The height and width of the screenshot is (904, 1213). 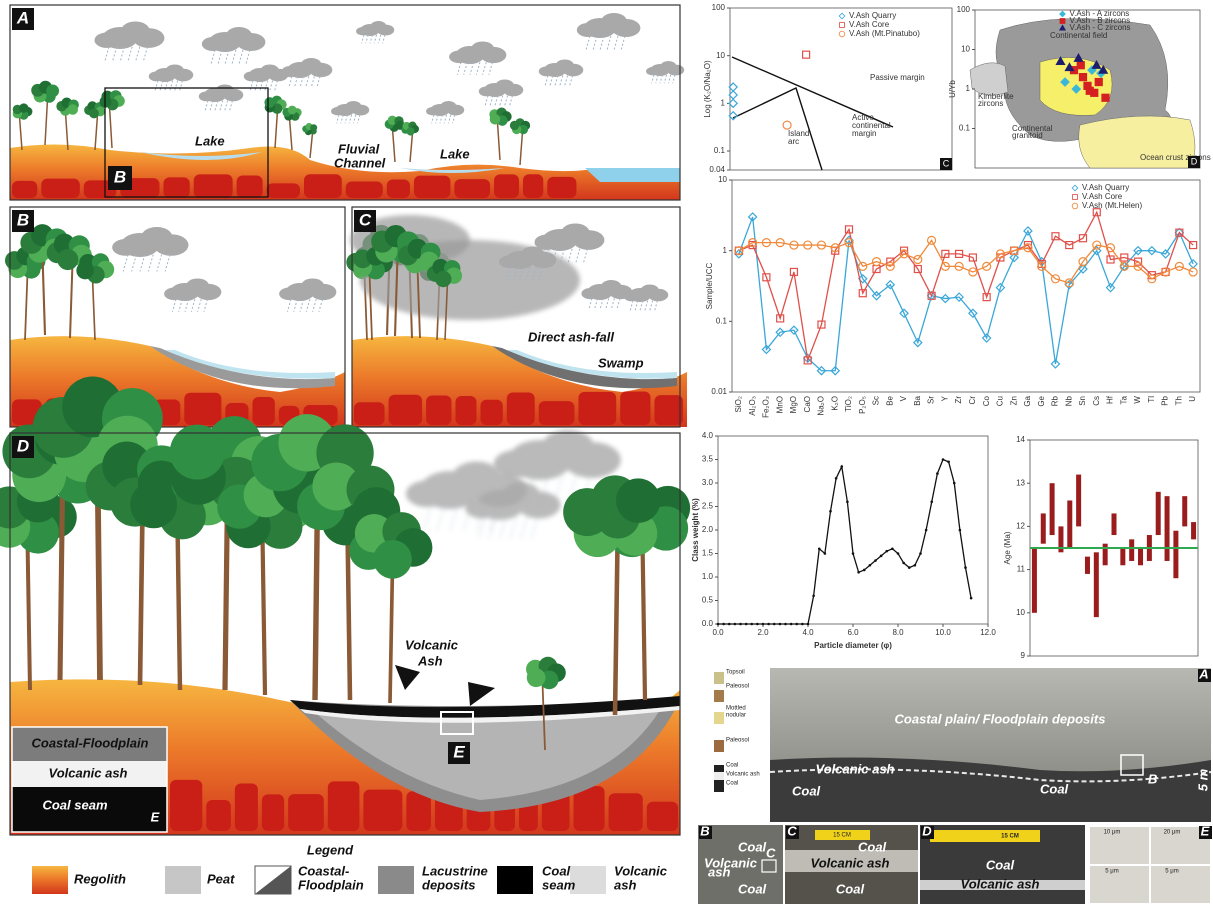 I want to click on basin, so click(x=584, y=367).